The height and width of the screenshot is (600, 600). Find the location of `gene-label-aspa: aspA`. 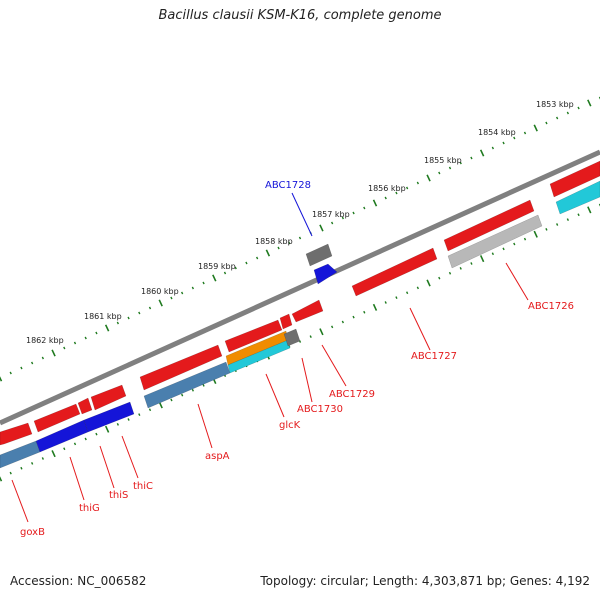

gene-label-aspa: aspA is located at coordinates (217, 456).